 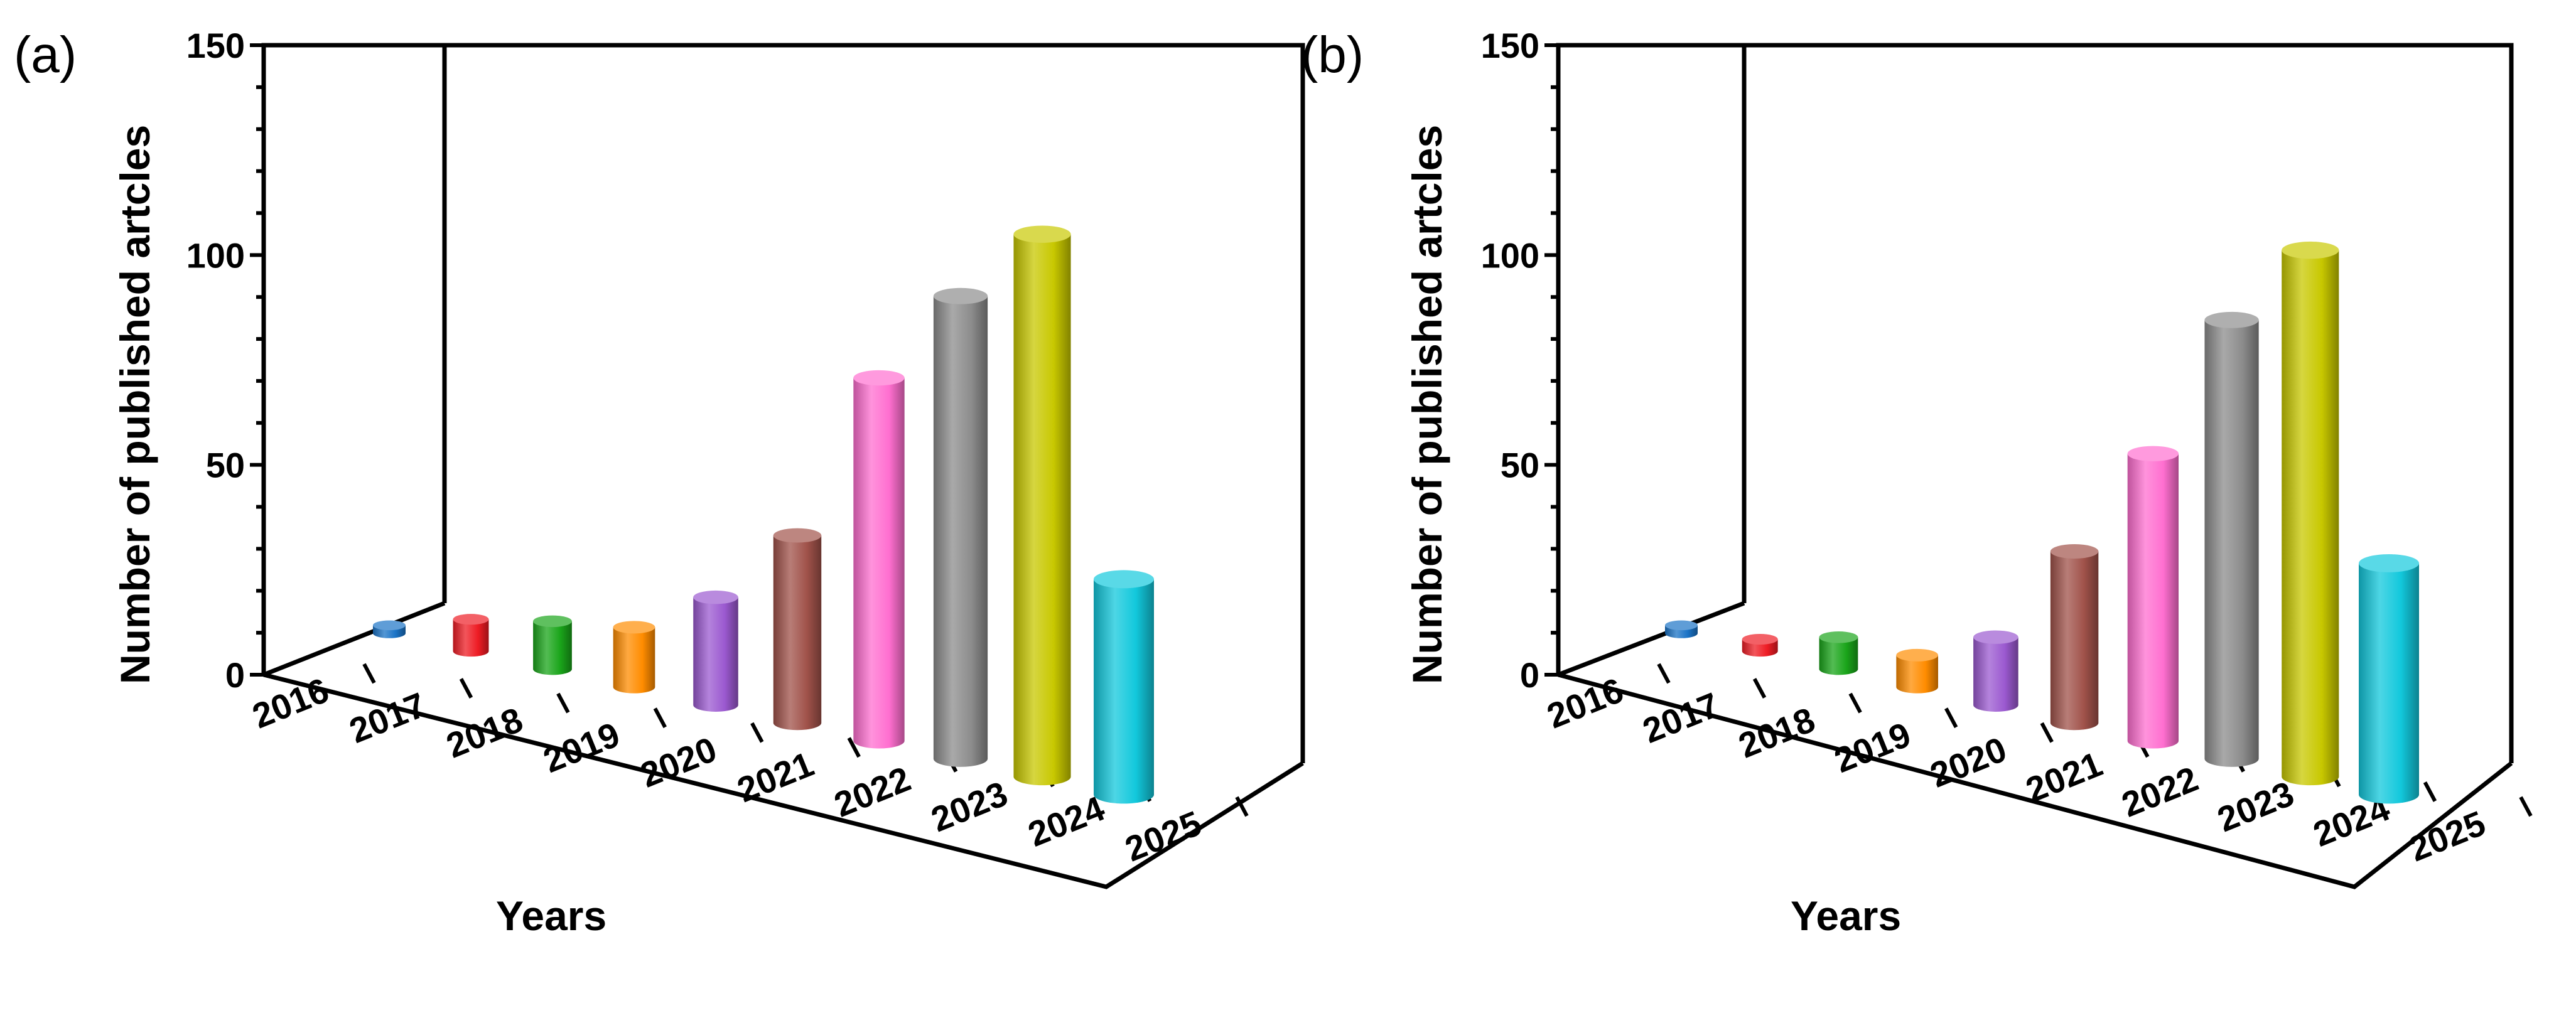 What do you see at coordinates (1519, 361) in the screenshot?
I see `y-axis-ticks-b: 0 50 100 150` at bounding box center [1519, 361].